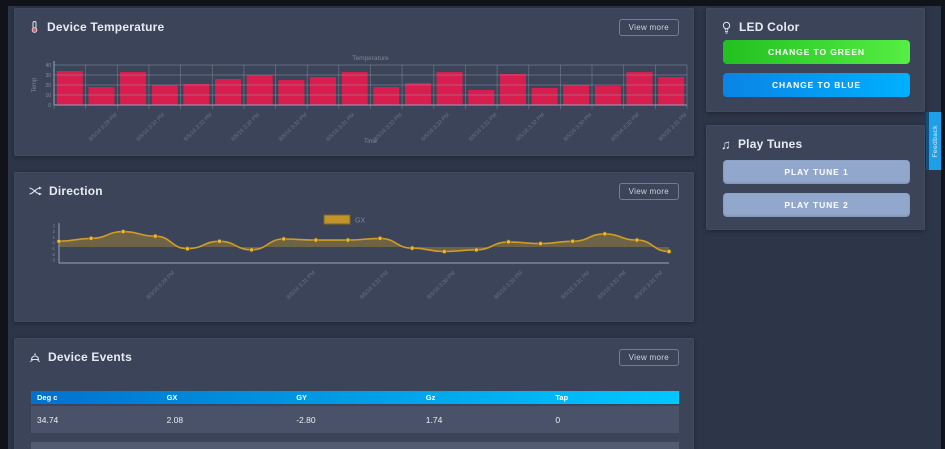 This screenshot has width=945, height=449. Describe the element at coordinates (726, 27) in the screenshot. I see `lightbulb-icon` at that location.